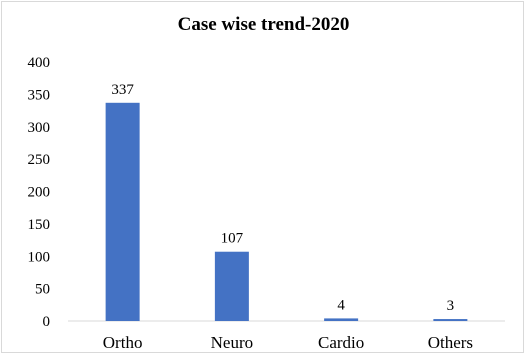  I want to click on data-label-cardio: 4, so click(341, 305).